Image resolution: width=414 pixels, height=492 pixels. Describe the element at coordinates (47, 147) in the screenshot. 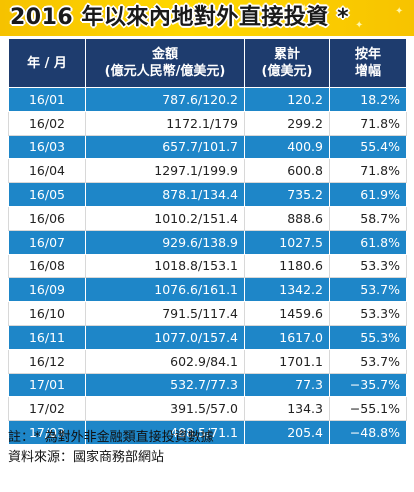

I see `cell-period: 16/03` at that location.